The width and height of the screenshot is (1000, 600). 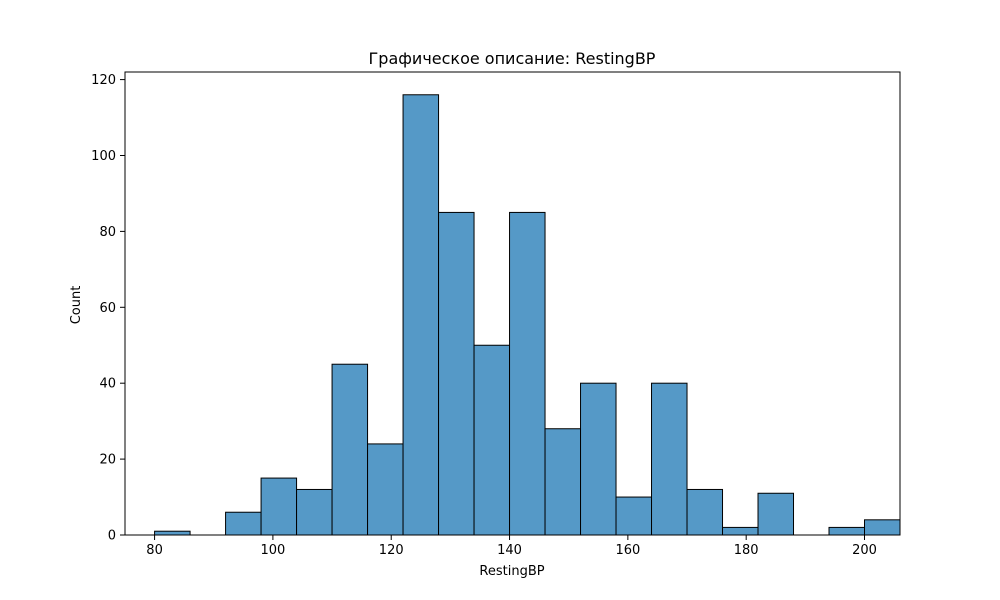 What do you see at coordinates (864, 550) in the screenshot?
I see `x-tick-label: 200` at bounding box center [864, 550].